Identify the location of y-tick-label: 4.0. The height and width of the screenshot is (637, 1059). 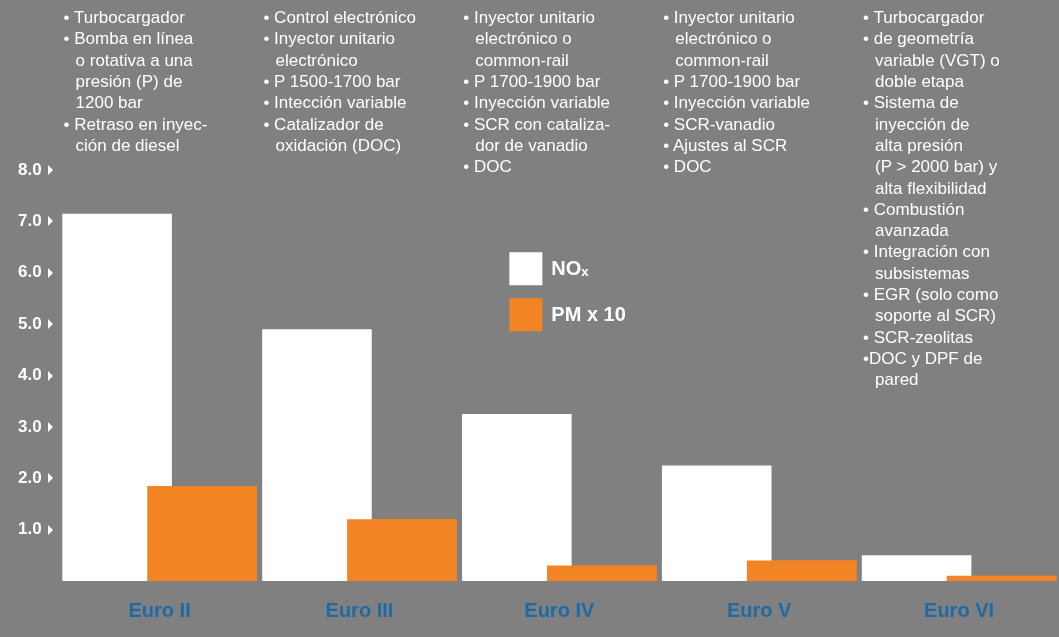
(29, 375).